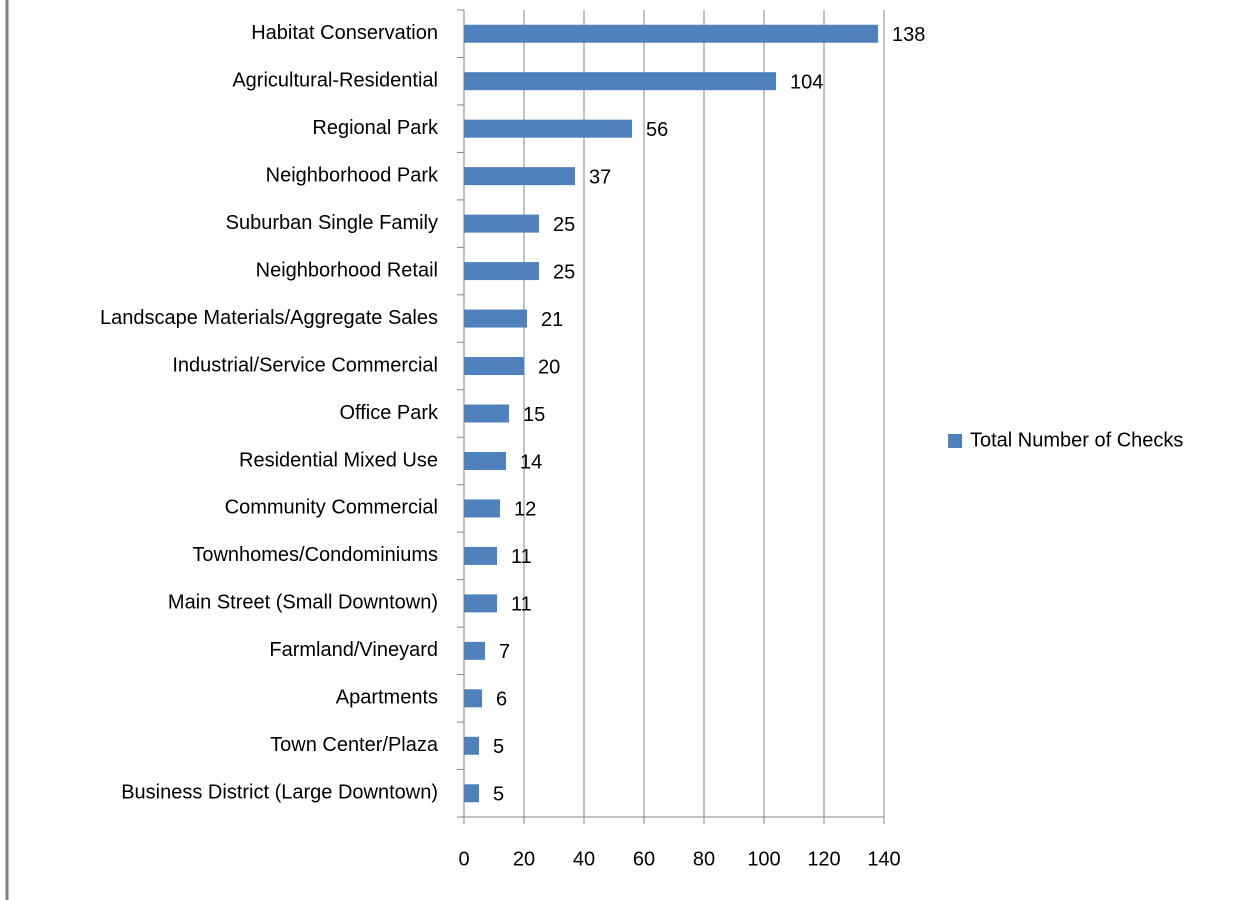  I want to click on y-tick-label: Agricultural-Residential, so click(335, 80).